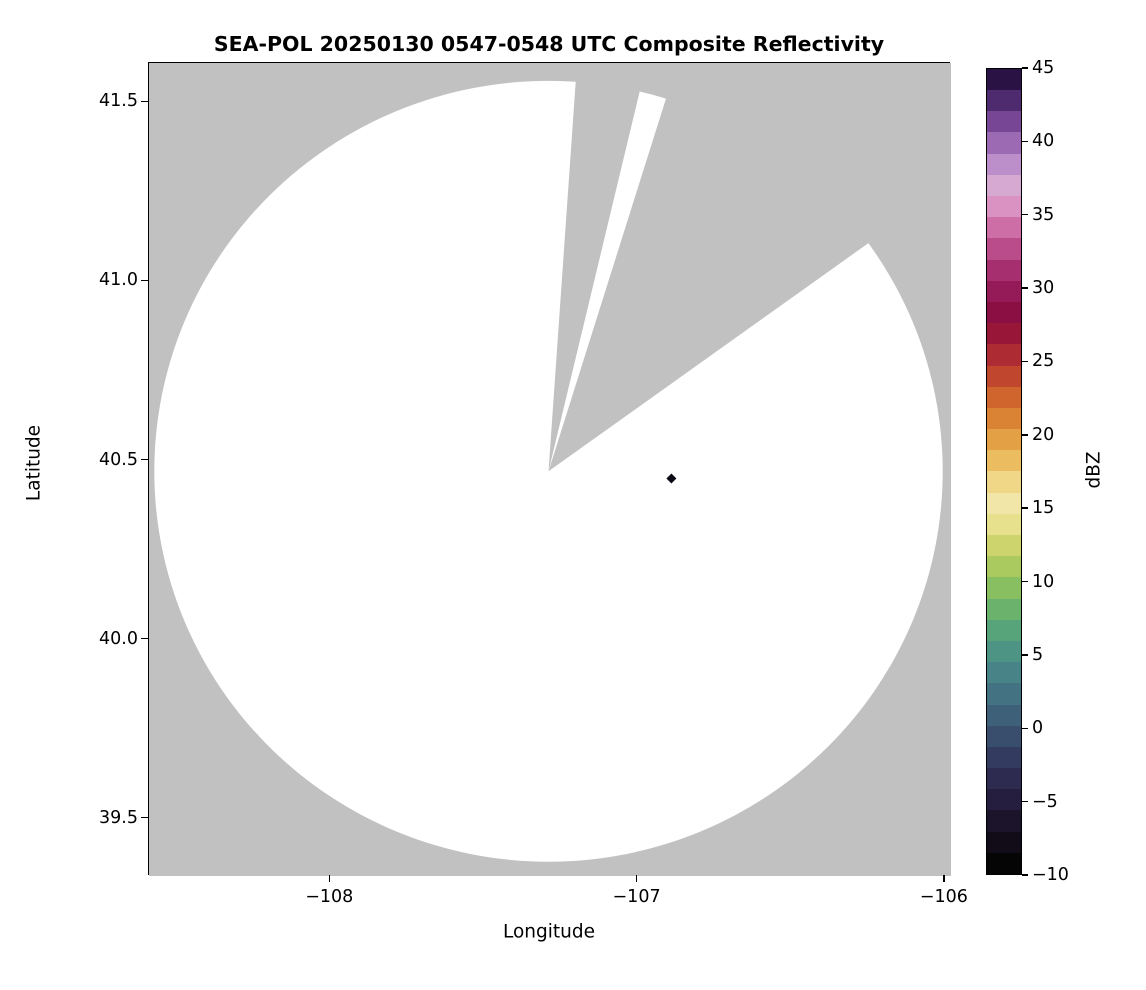 The image size is (1146, 990). I want to click on colorbar-tick-label: 20, so click(1043, 434).